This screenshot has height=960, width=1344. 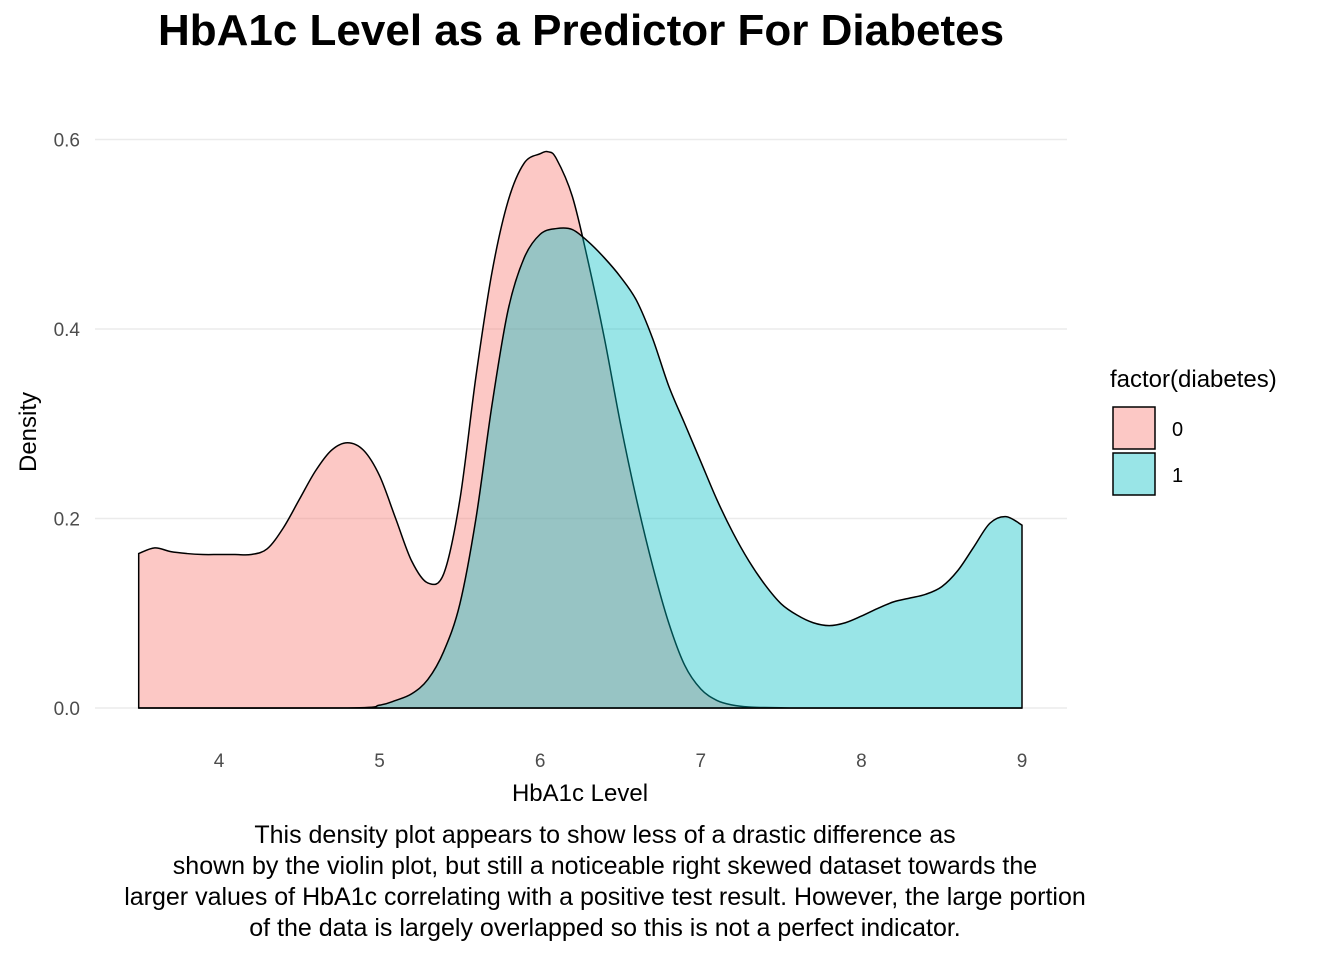 I want to click on legend-label-1: 1, so click(x=1177, y=476).